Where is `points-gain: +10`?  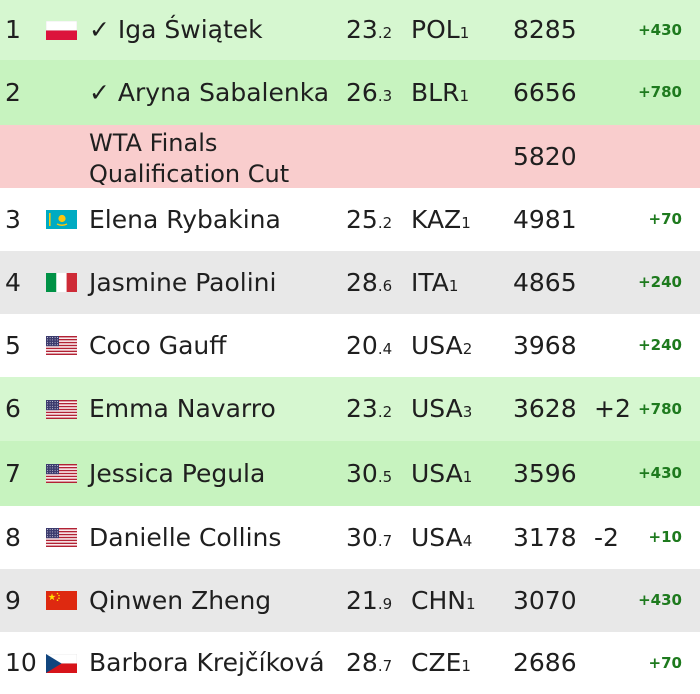
points-gain: +10 is located at coordinates (665, 537).